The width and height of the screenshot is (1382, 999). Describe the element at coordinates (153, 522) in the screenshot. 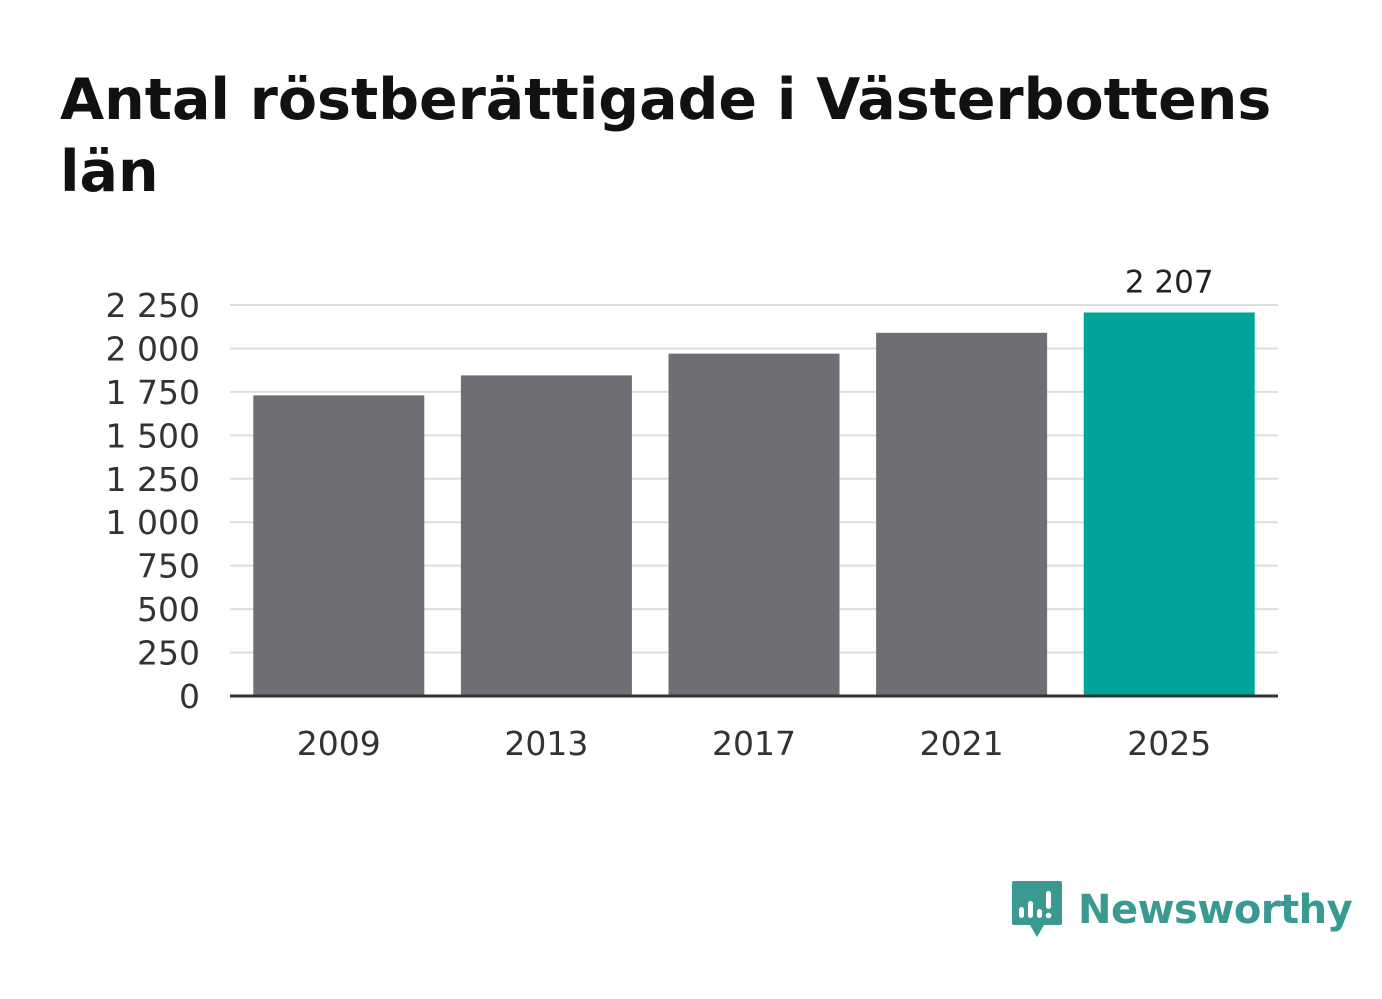

I see `y-tick-label: 1 000` at that location.